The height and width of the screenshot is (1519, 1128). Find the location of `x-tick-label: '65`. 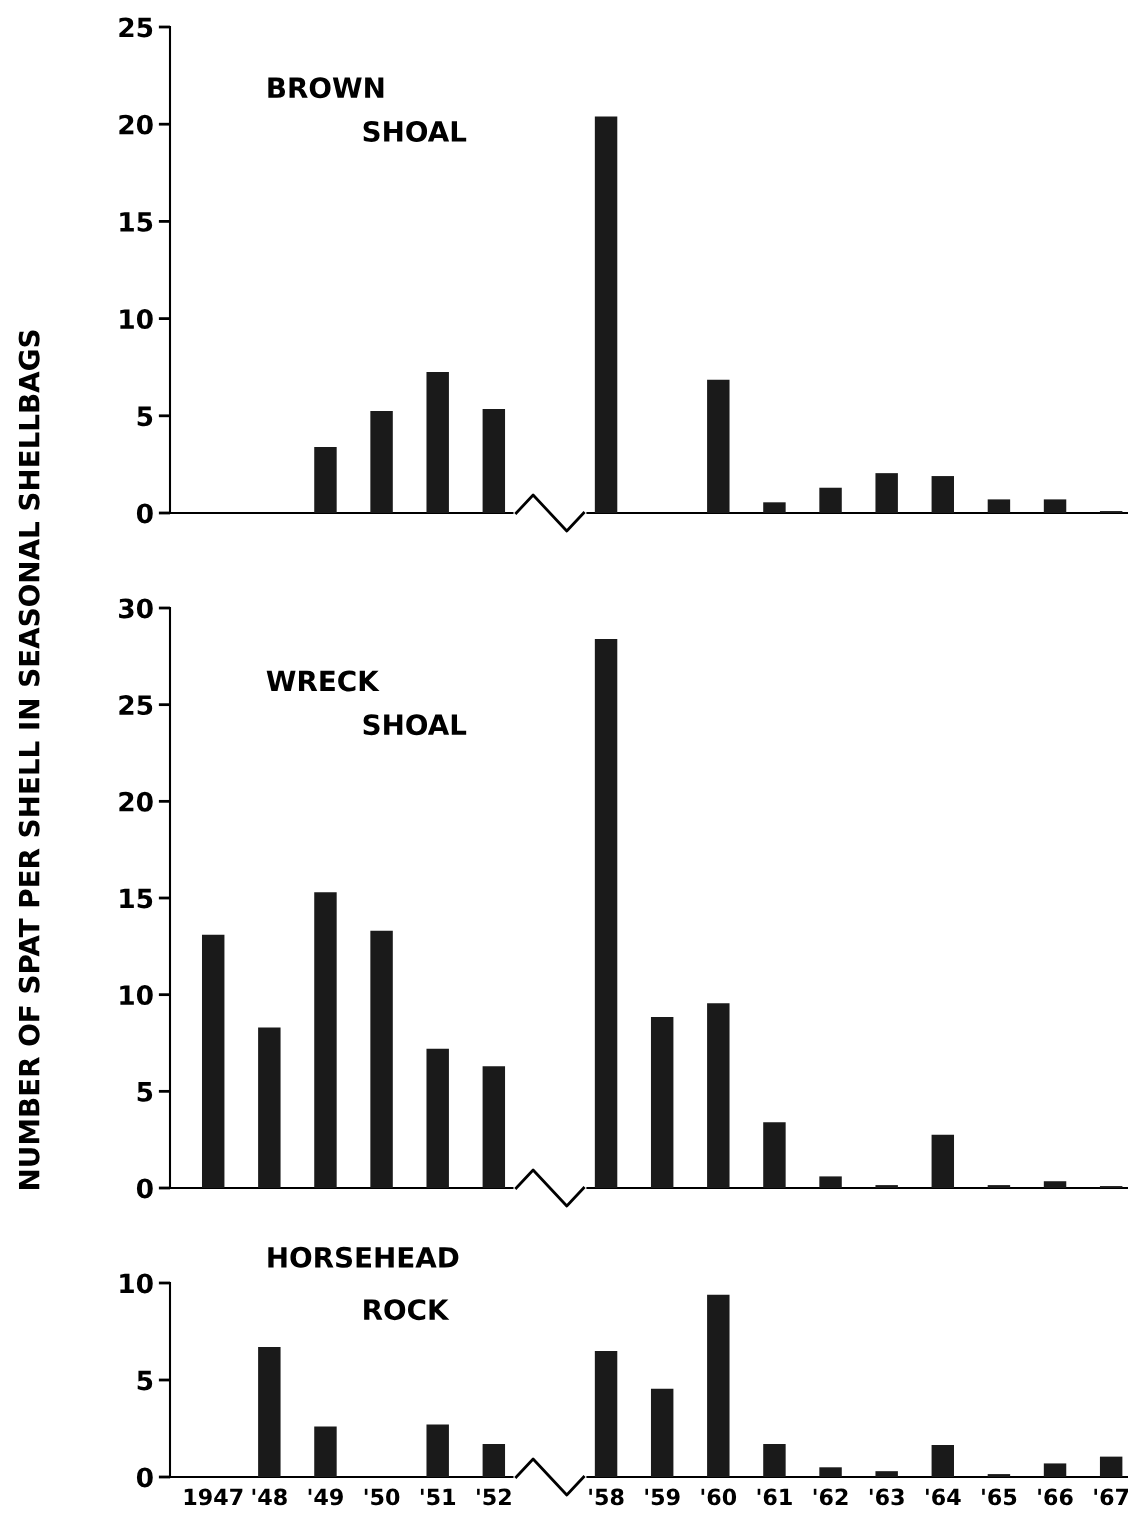

x-tick-label: '65 is located at coordinates (999, 1497).